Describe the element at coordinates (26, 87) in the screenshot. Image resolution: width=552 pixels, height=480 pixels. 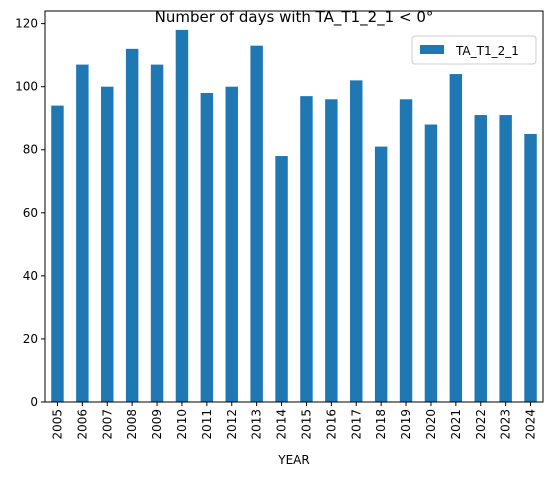
I see `y-tick-label: 100` at that location.